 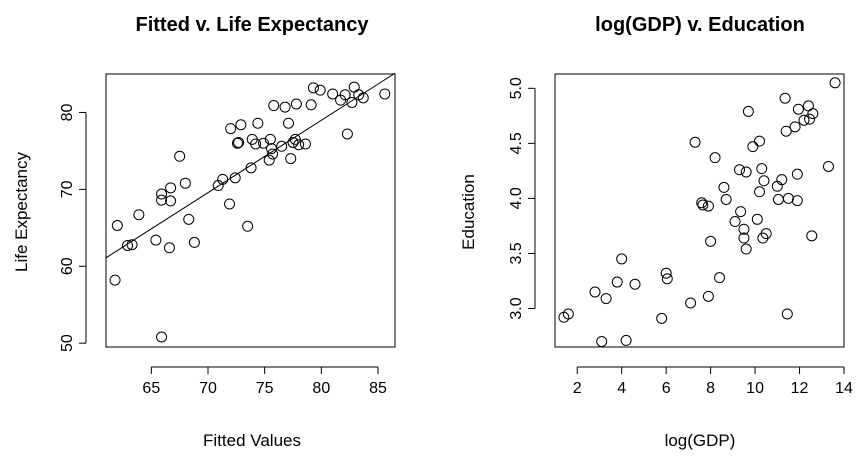 I want to click on y-axis: 3.0 3.5 4.0 4.5 5.0, so click(x=522, y=198).